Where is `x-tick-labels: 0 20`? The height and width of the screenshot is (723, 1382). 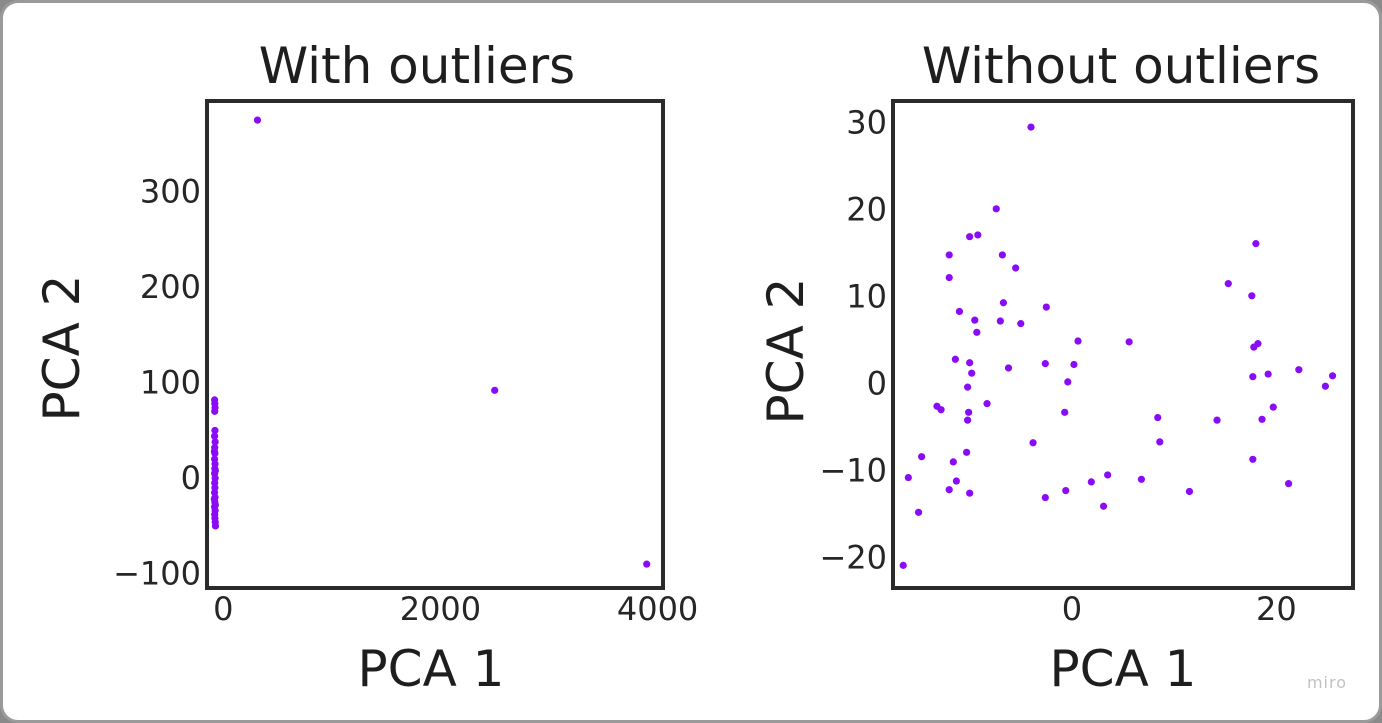 x-tick-labels: 0 20 is located at coordinates (1179, 609).